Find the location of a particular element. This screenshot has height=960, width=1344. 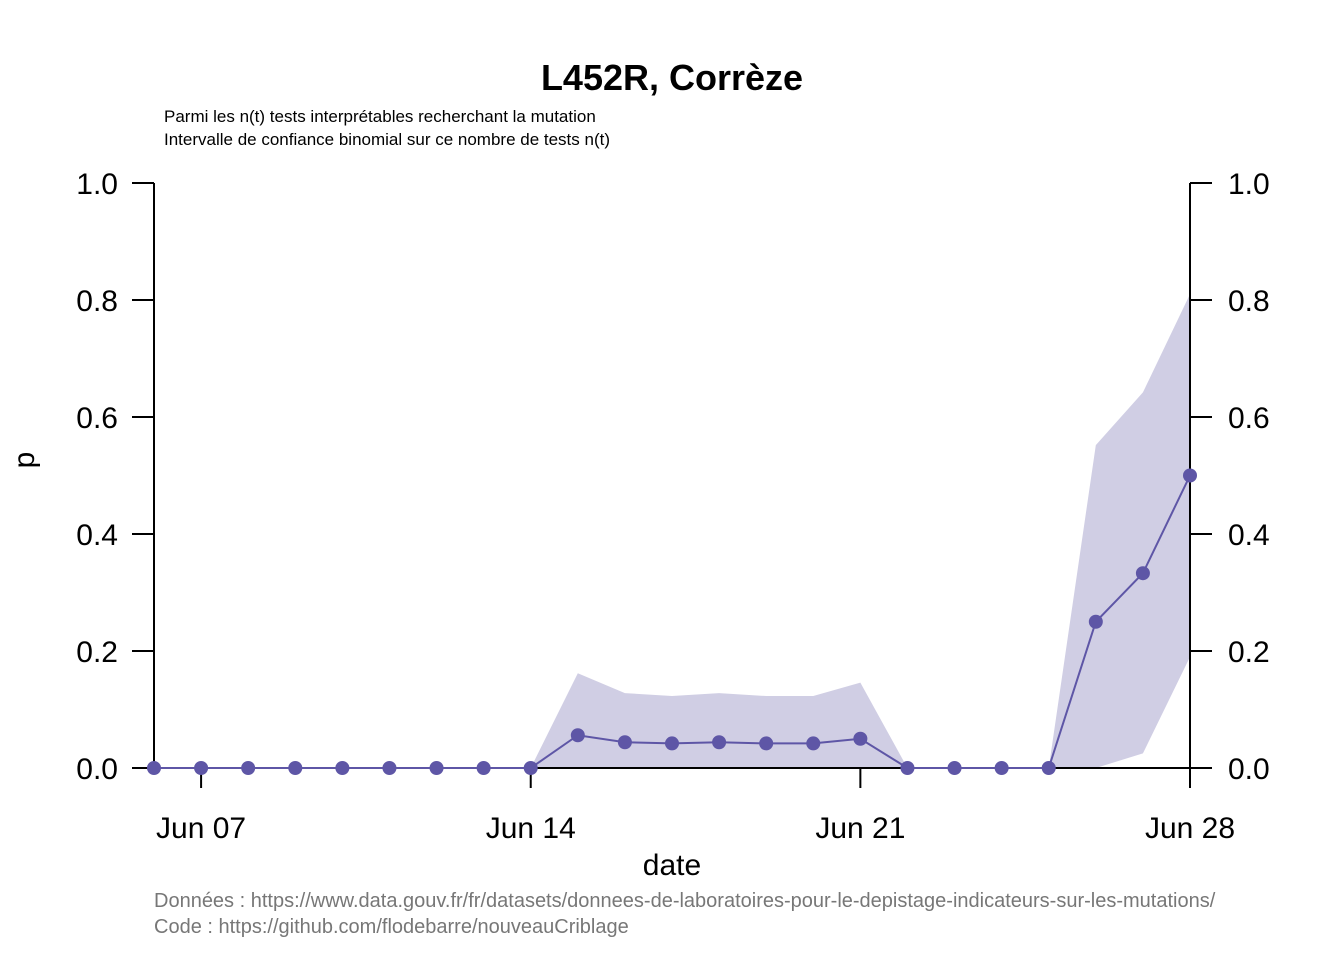

y-tick-label-right: 0.6 is located at coordinates (1249, 418).